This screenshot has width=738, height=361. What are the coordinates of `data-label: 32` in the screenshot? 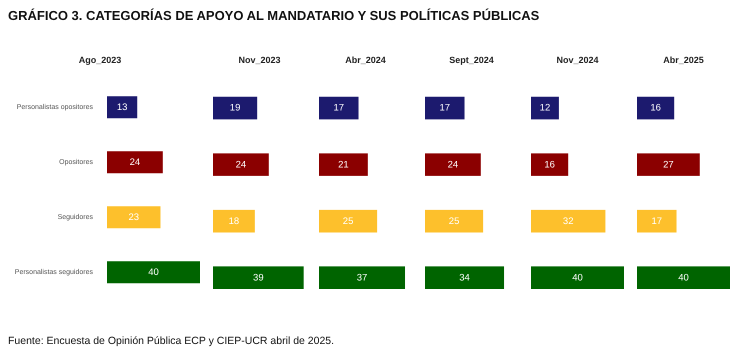 It's located at (568, 221).